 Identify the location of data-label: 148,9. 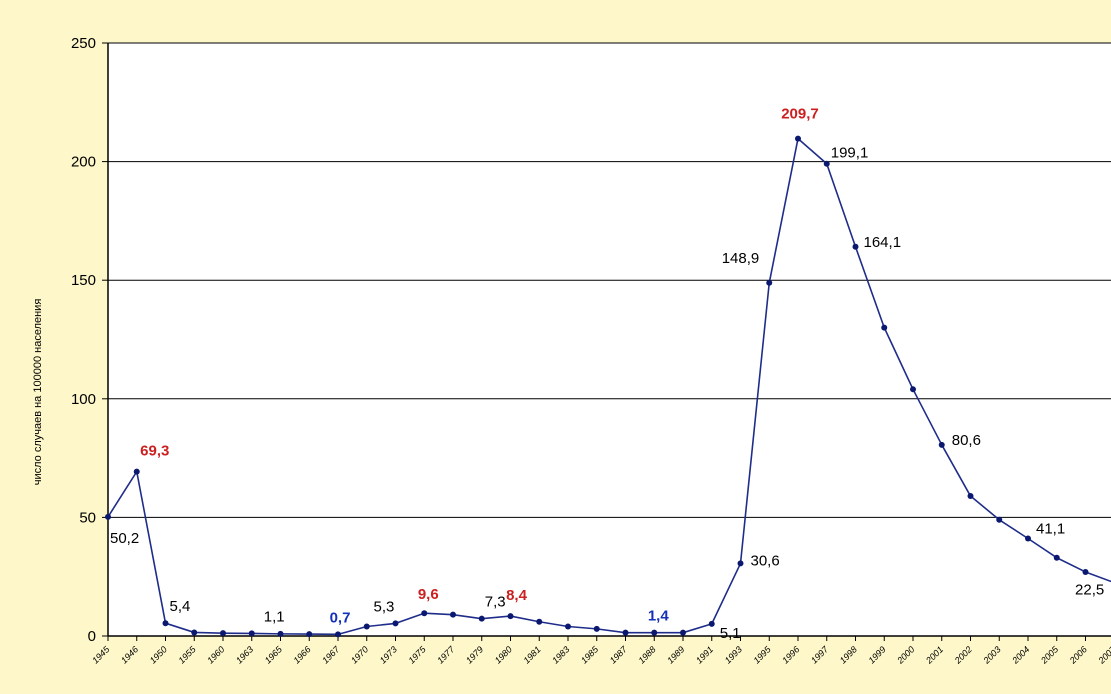
(741, 258).